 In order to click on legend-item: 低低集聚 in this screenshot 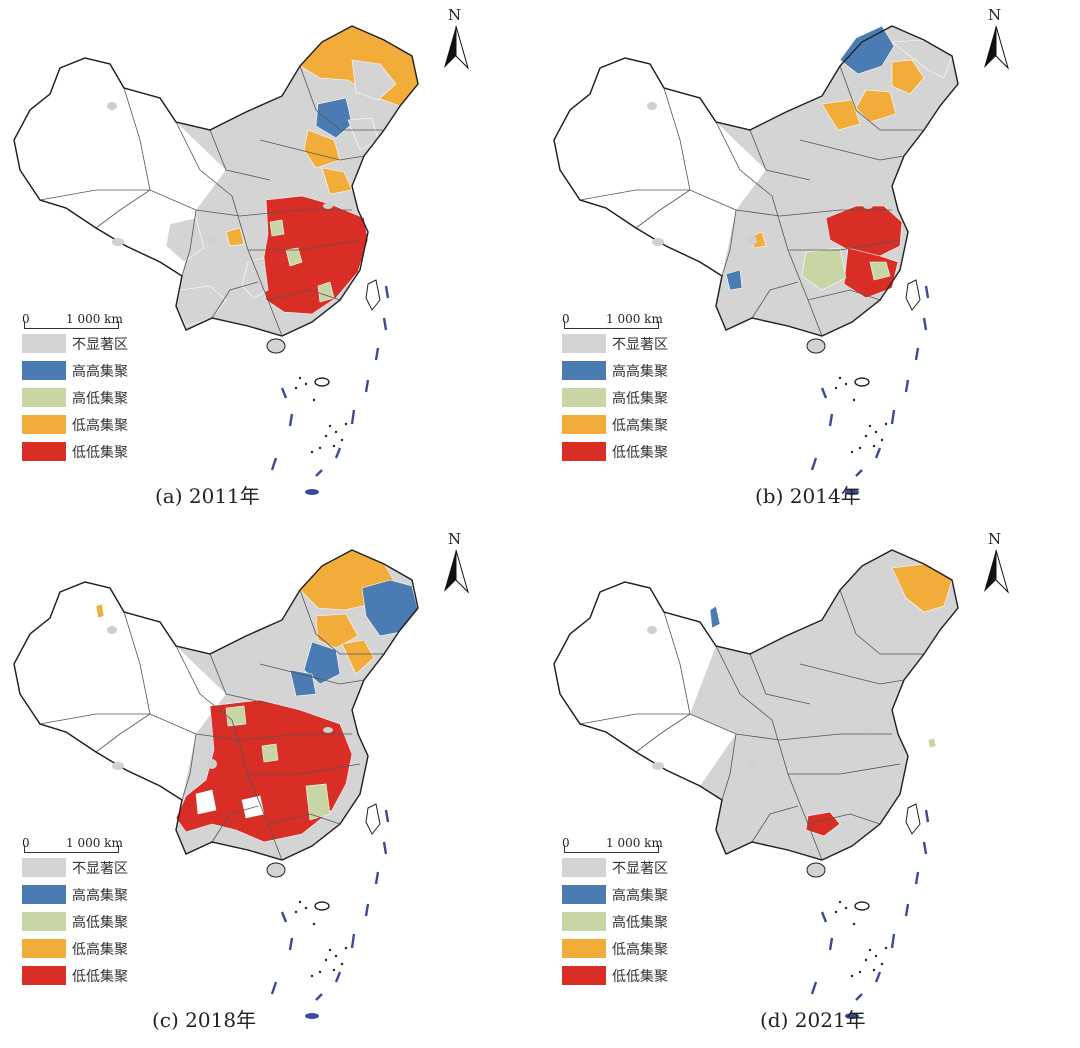, I will do `click(615, 451)`.